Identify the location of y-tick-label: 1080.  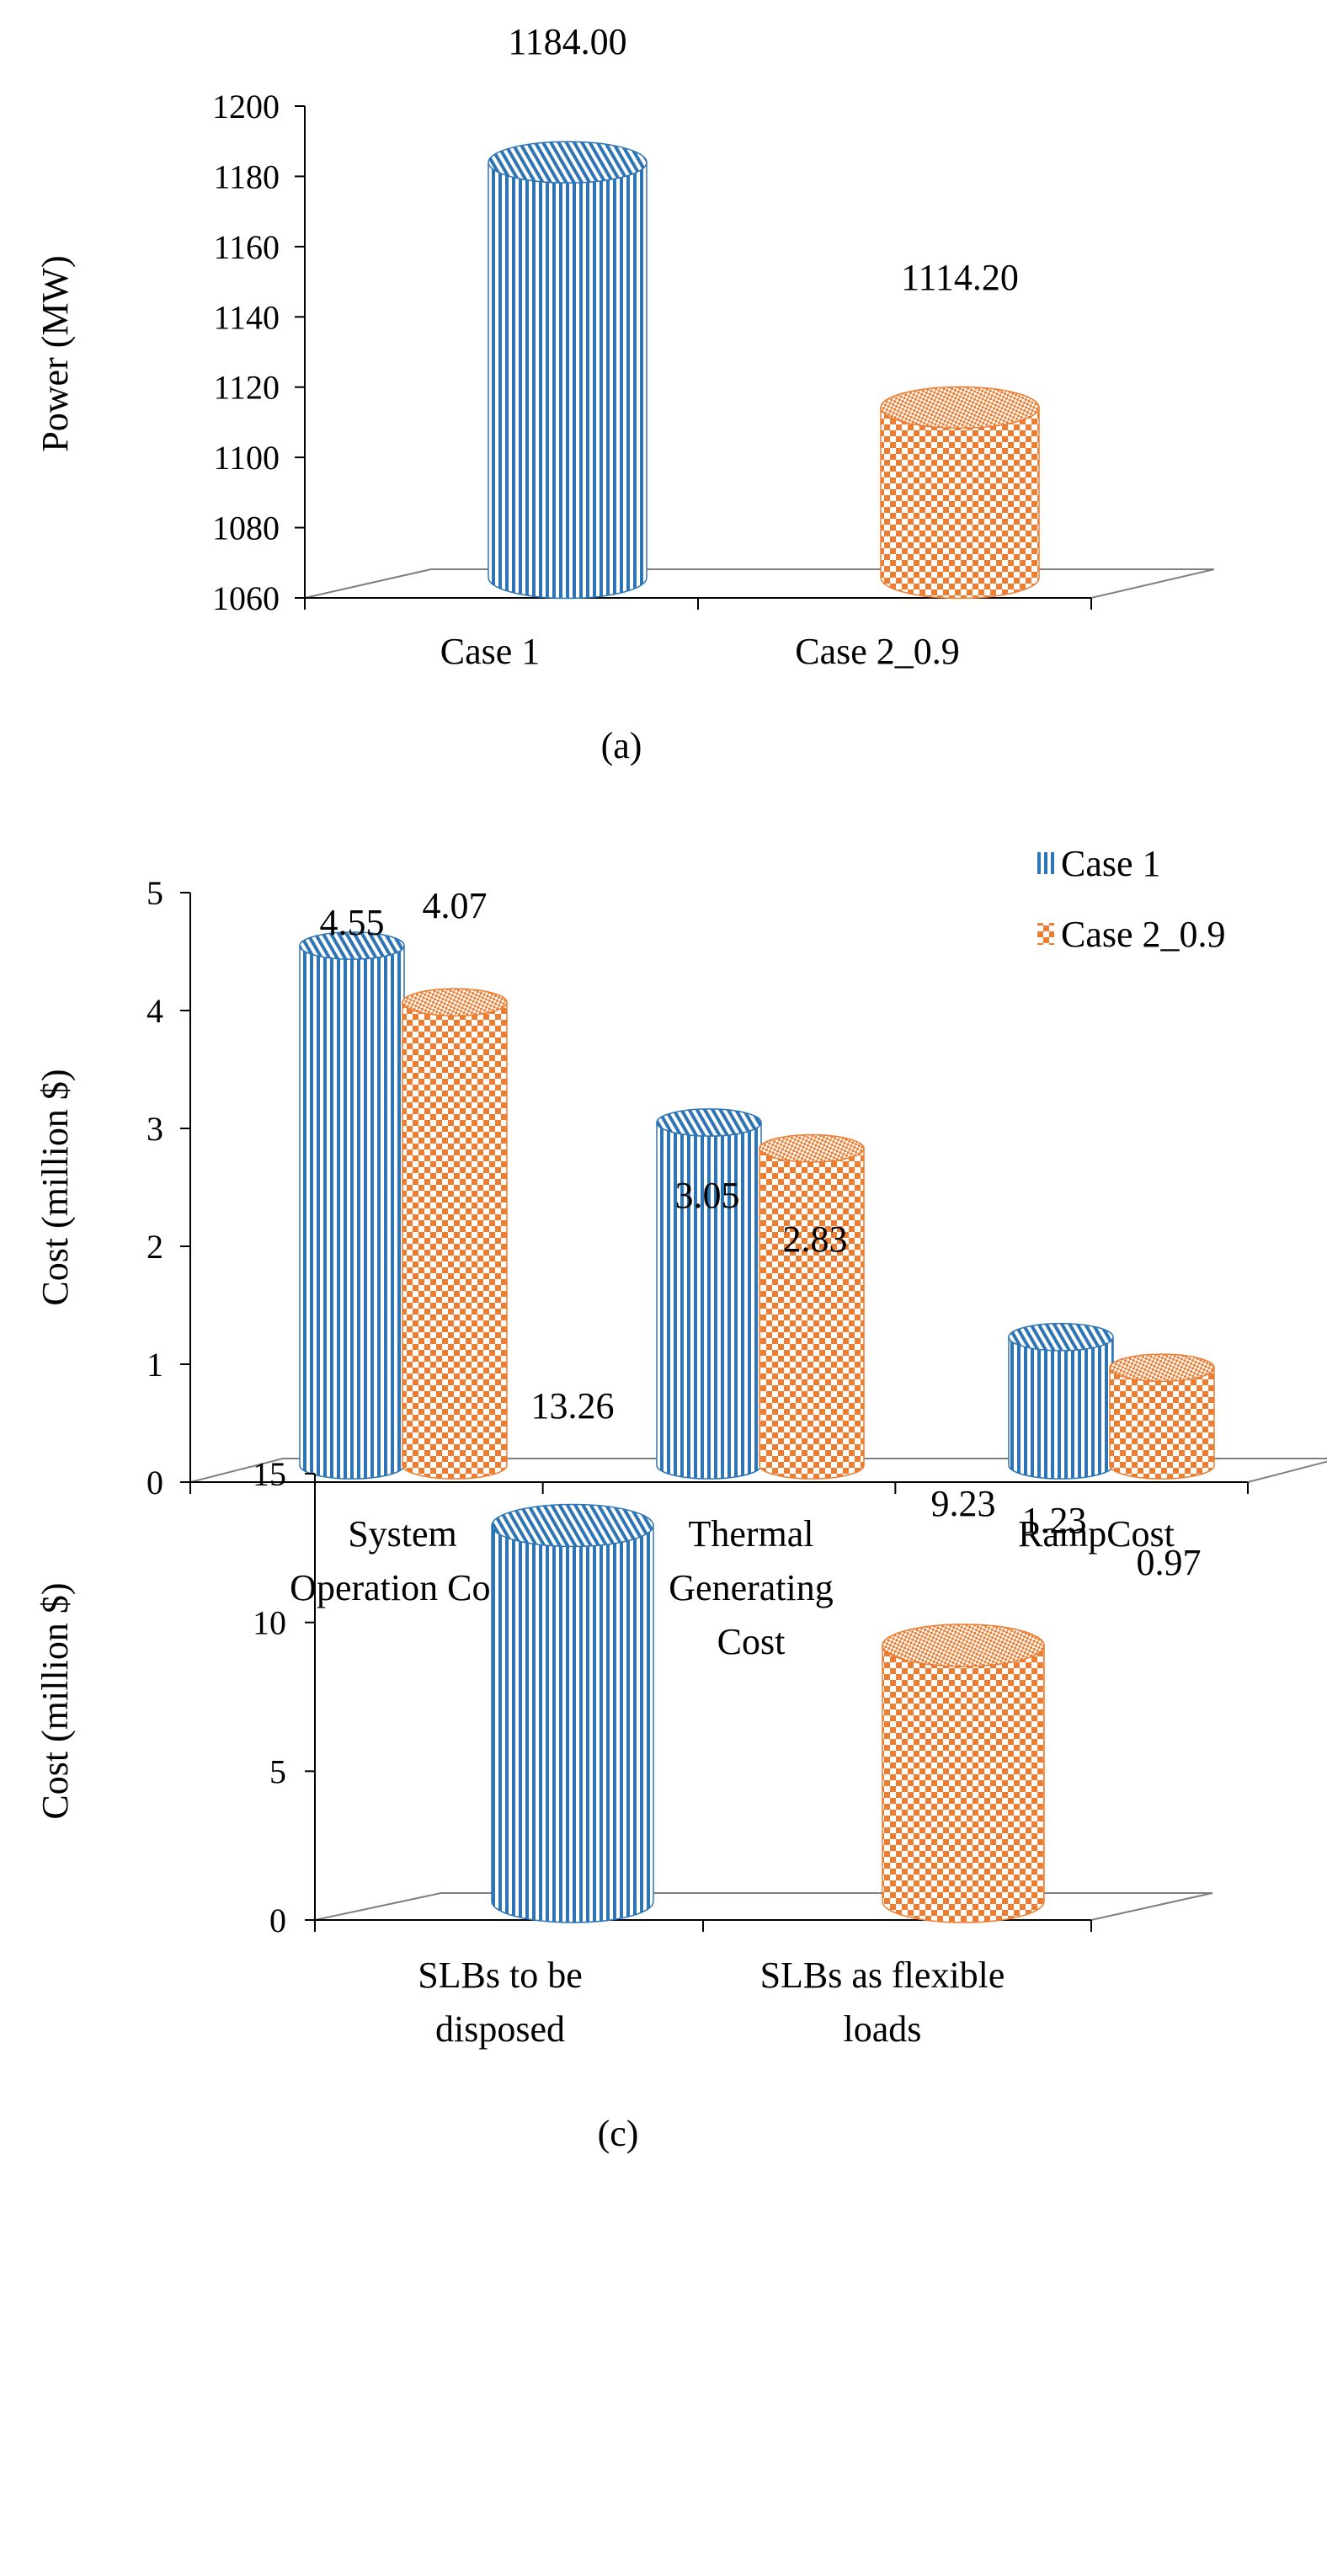
(246, 528).